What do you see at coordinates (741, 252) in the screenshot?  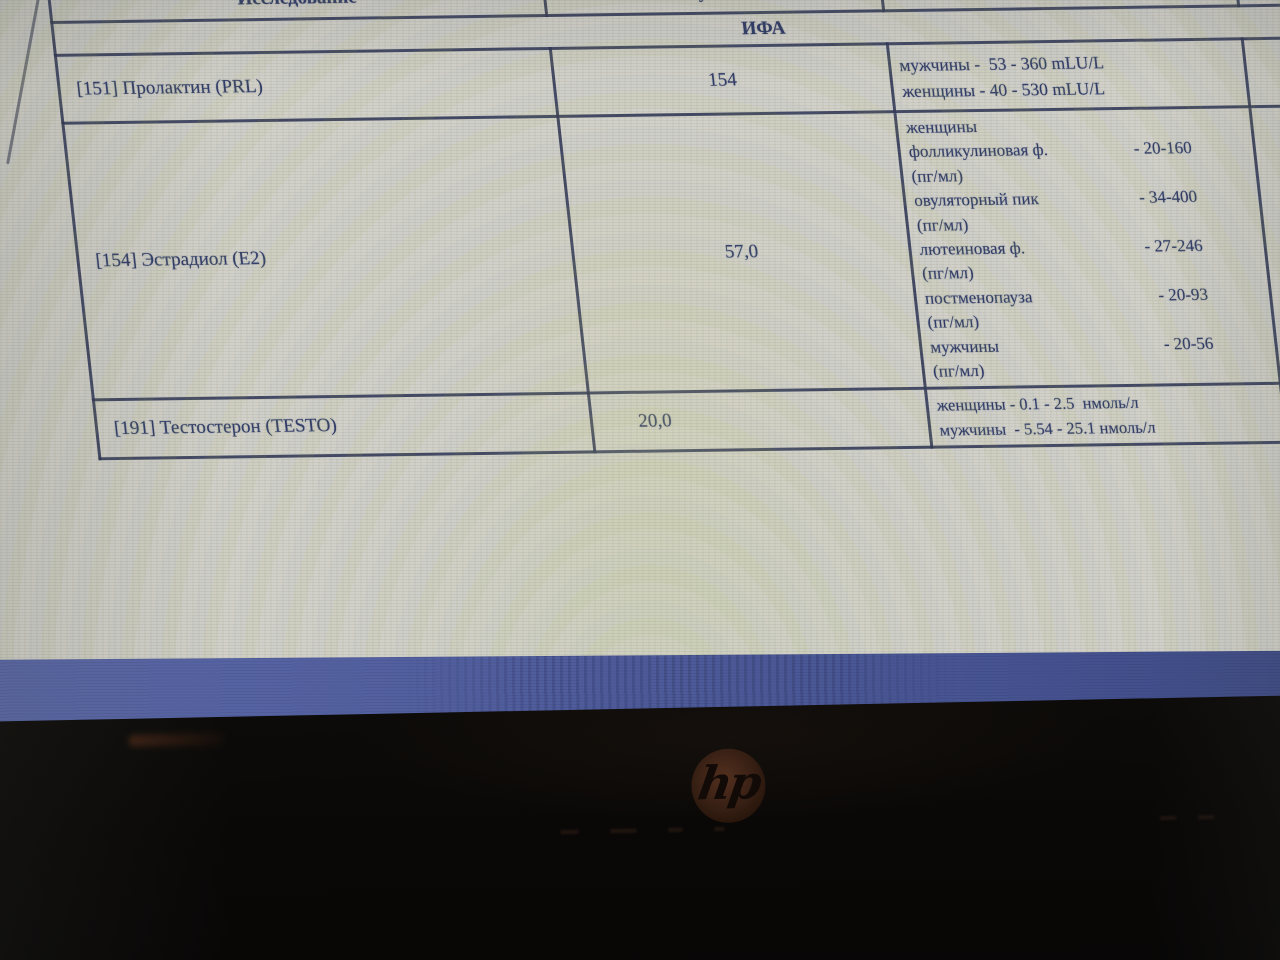 I see `result-cell: 57,0` at bounding box center [741, 252].